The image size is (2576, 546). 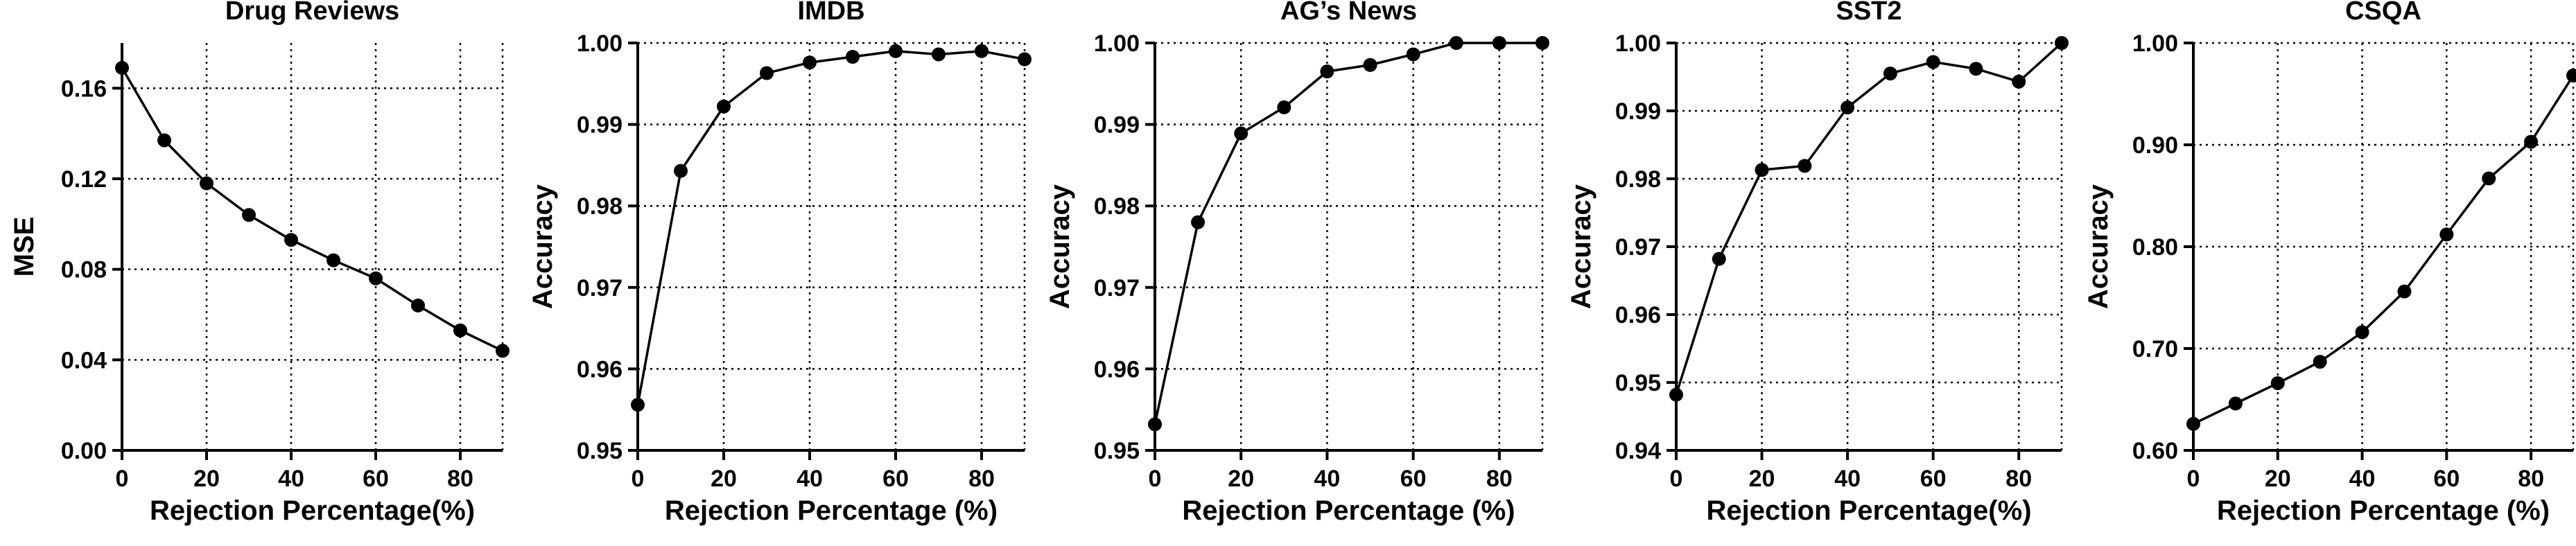 I want to click on y-tick-label: 0.04, so click(x=84, y=360).